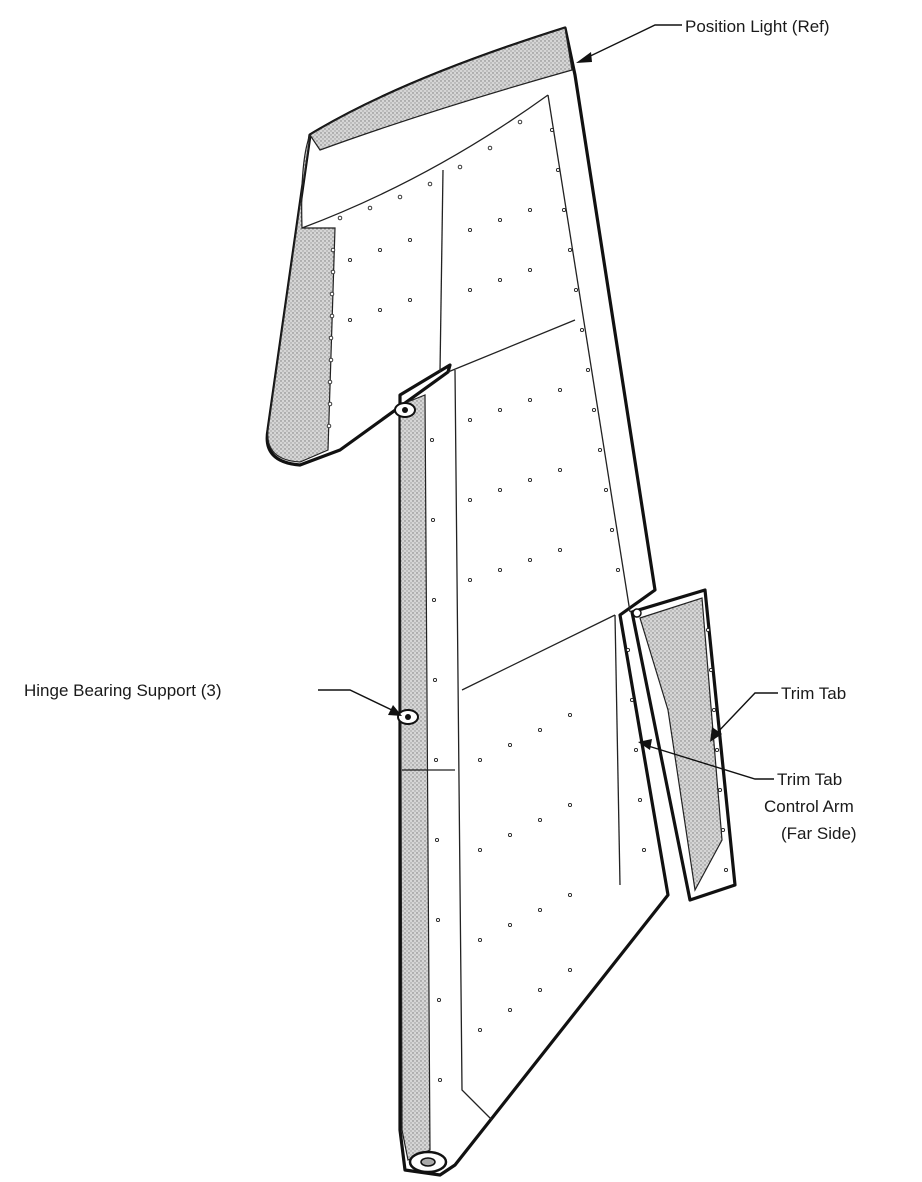 The width and height of the screenshot is (922, 1182). I want to click on trim-tab-leader, so click(744, 717).